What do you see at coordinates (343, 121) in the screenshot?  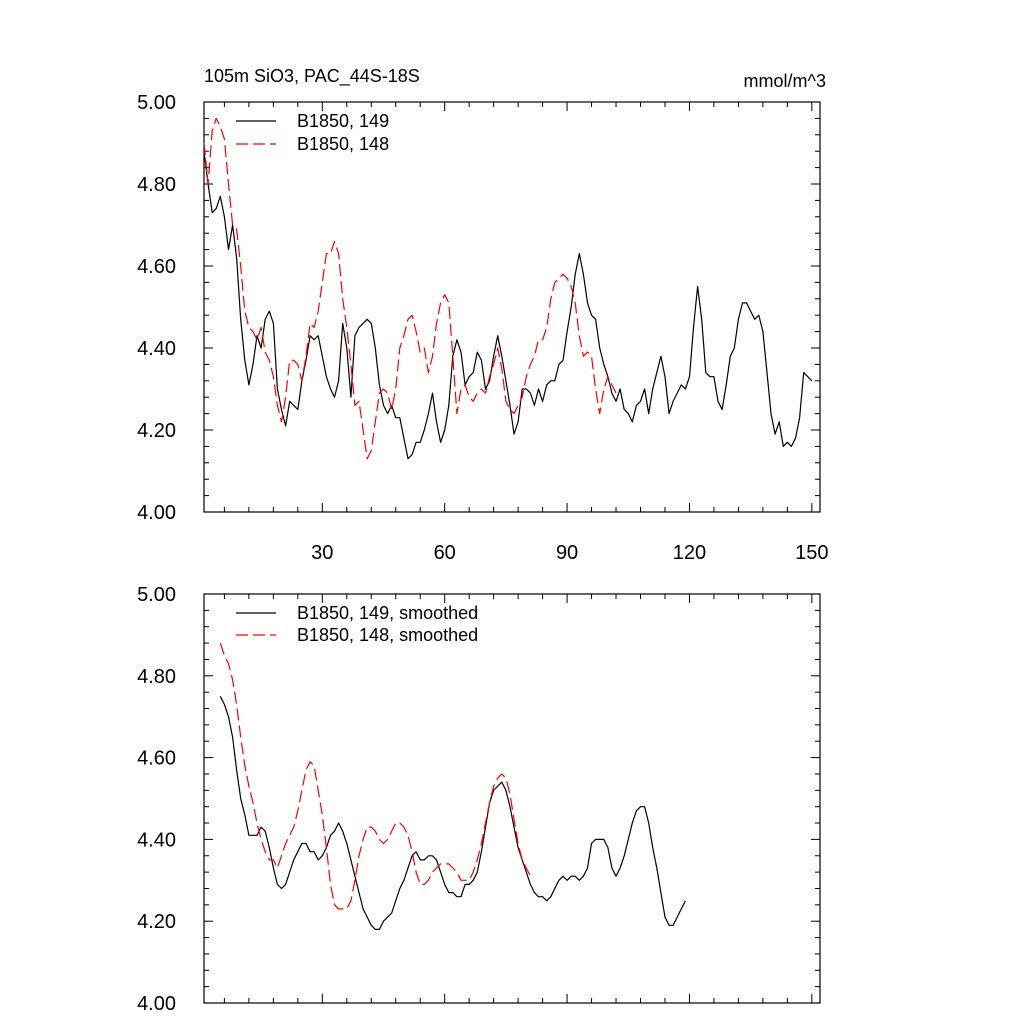 I see `legend-label-1: B1850, 149` at bounding box center [343, 121].